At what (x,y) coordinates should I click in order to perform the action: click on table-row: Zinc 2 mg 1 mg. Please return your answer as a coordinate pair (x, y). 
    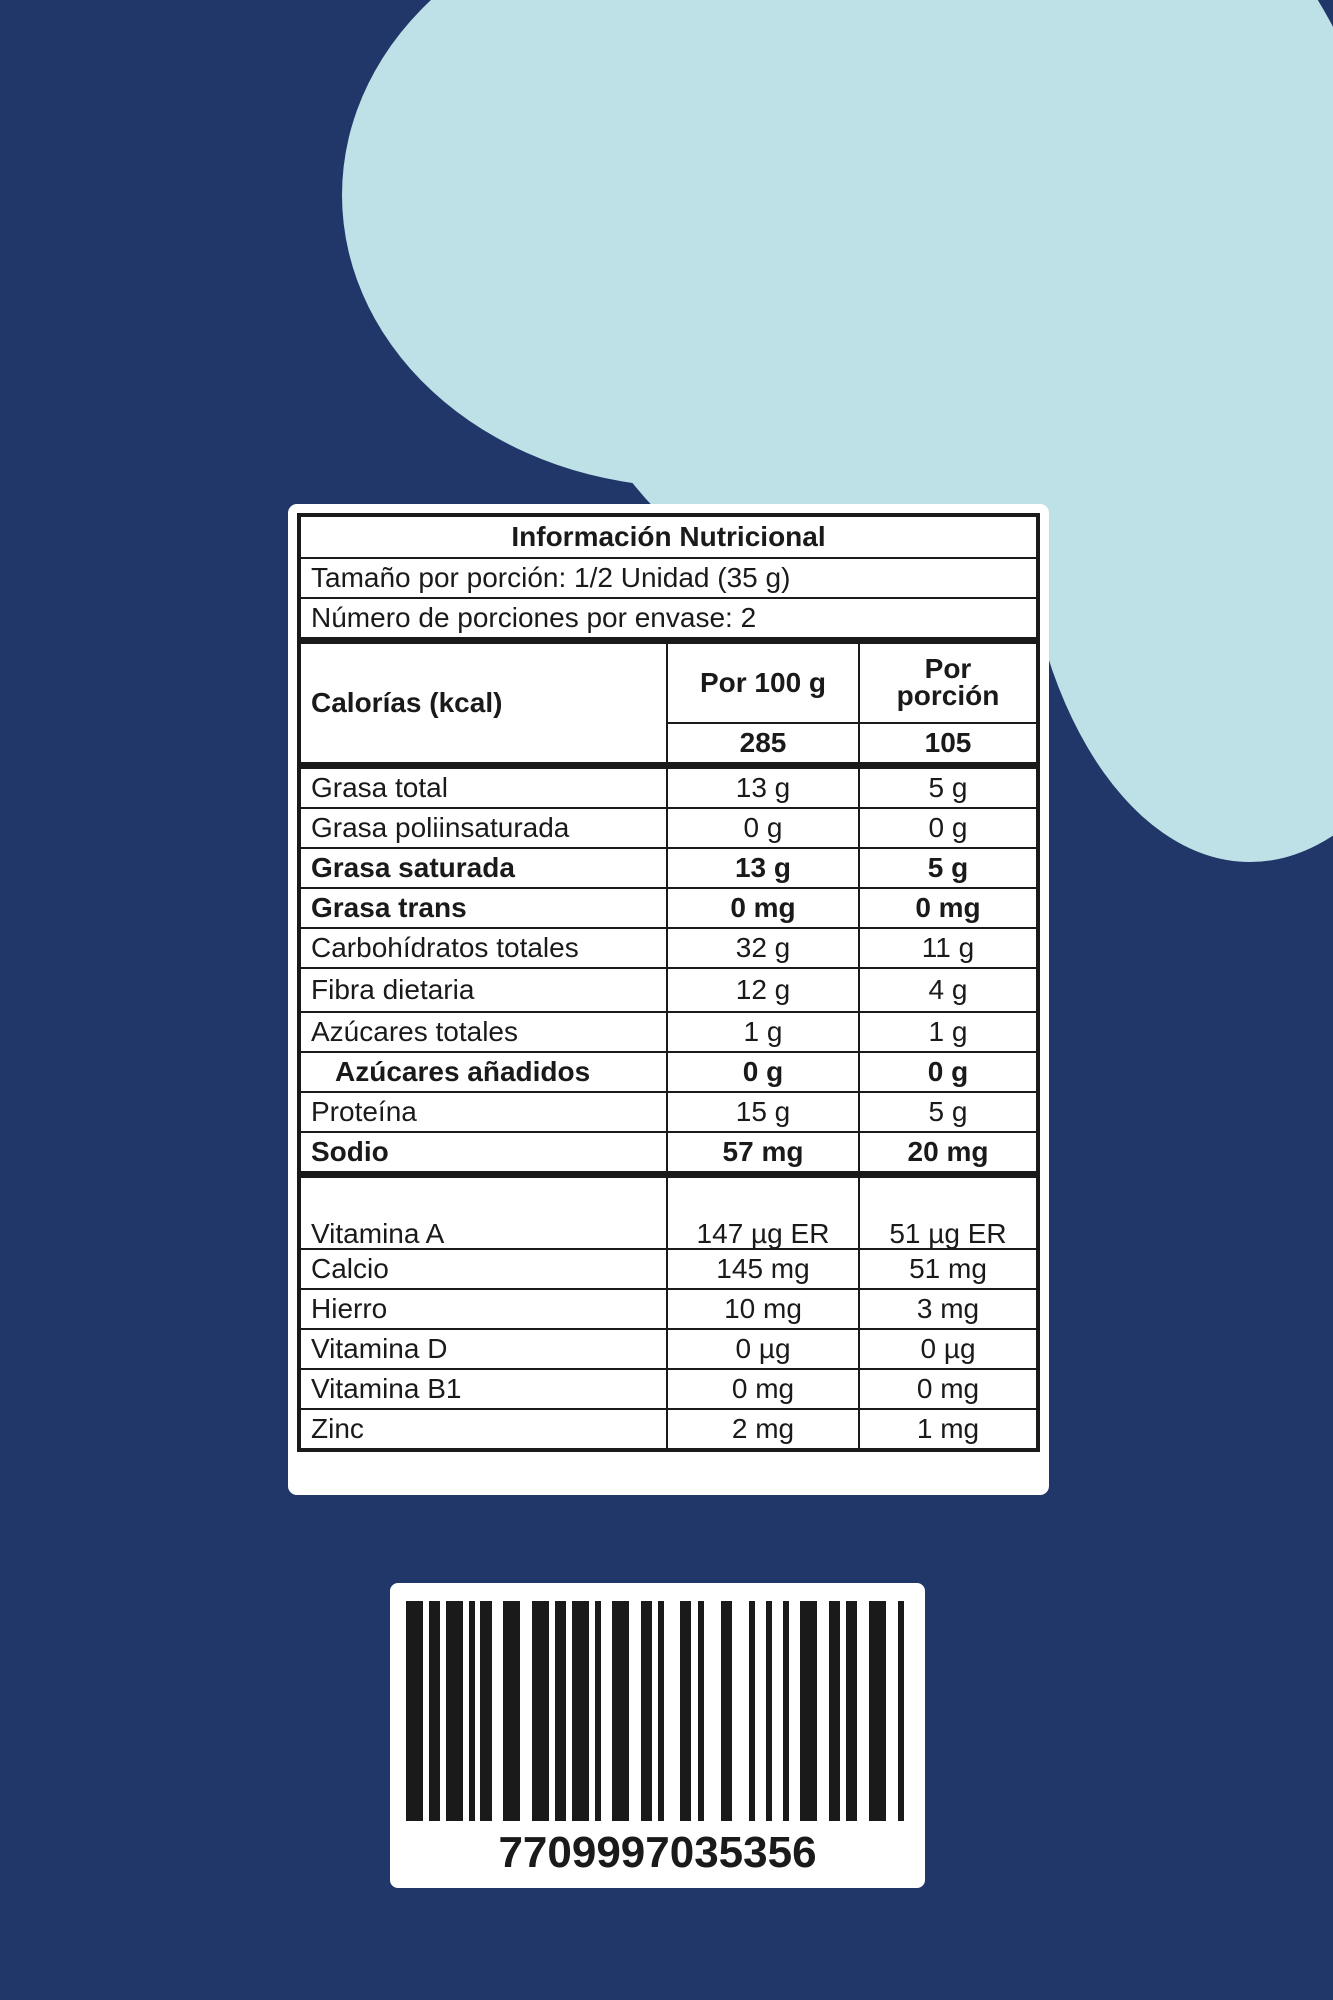
    Looking at the image, I should click on (668, 1429).